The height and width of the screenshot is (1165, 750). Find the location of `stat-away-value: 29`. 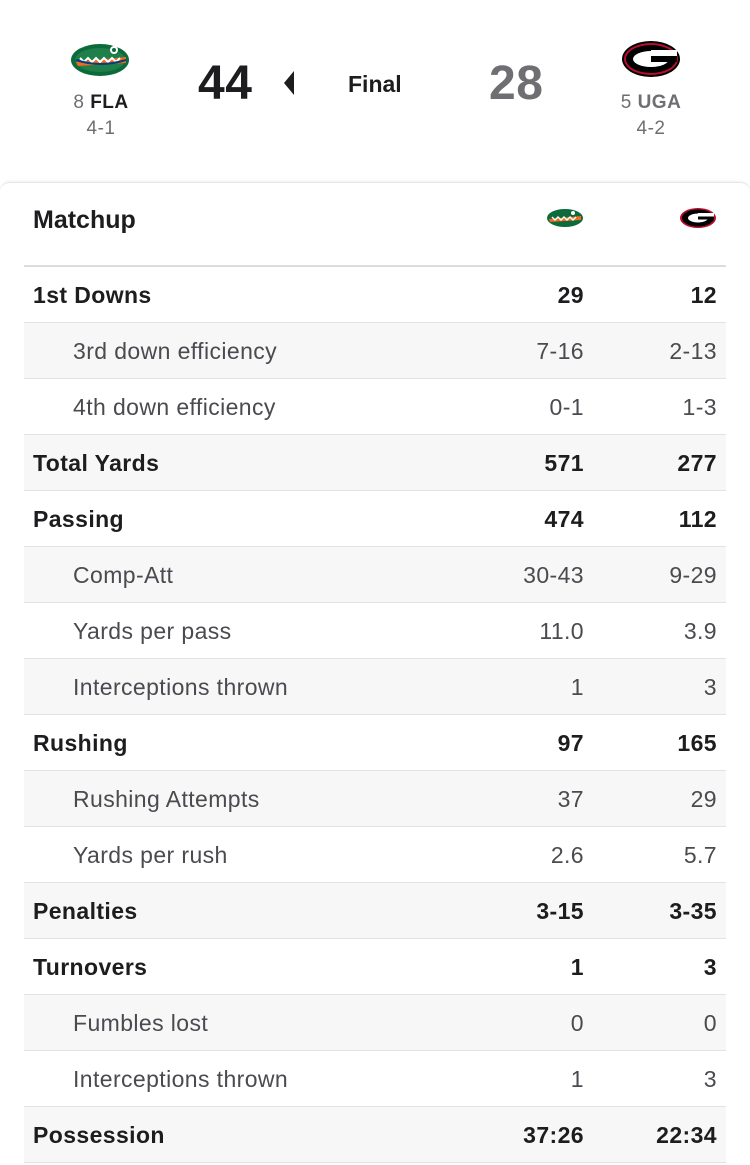

stat-away-value: 29 is located at coordinates (570, 295).